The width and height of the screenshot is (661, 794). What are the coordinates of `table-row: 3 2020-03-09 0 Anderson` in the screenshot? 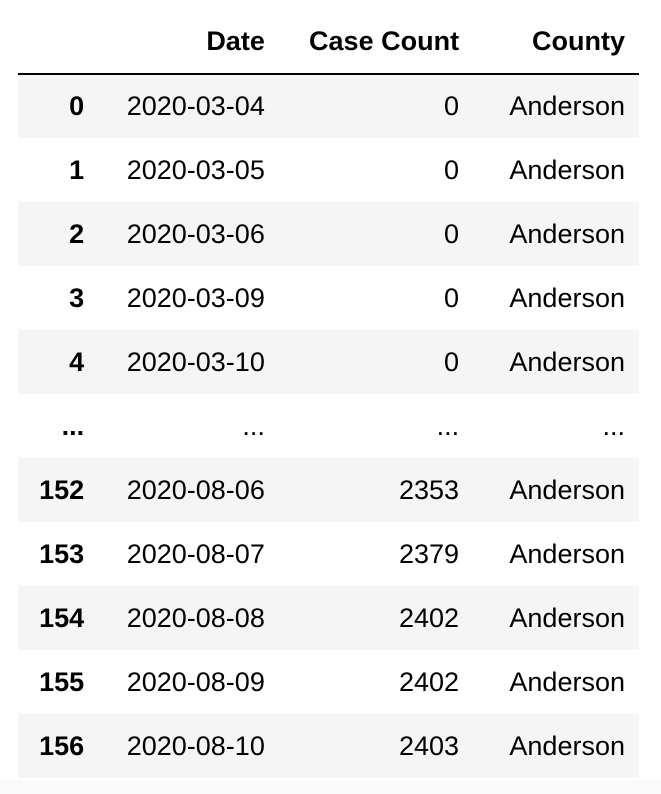 It's located at (328, 298).